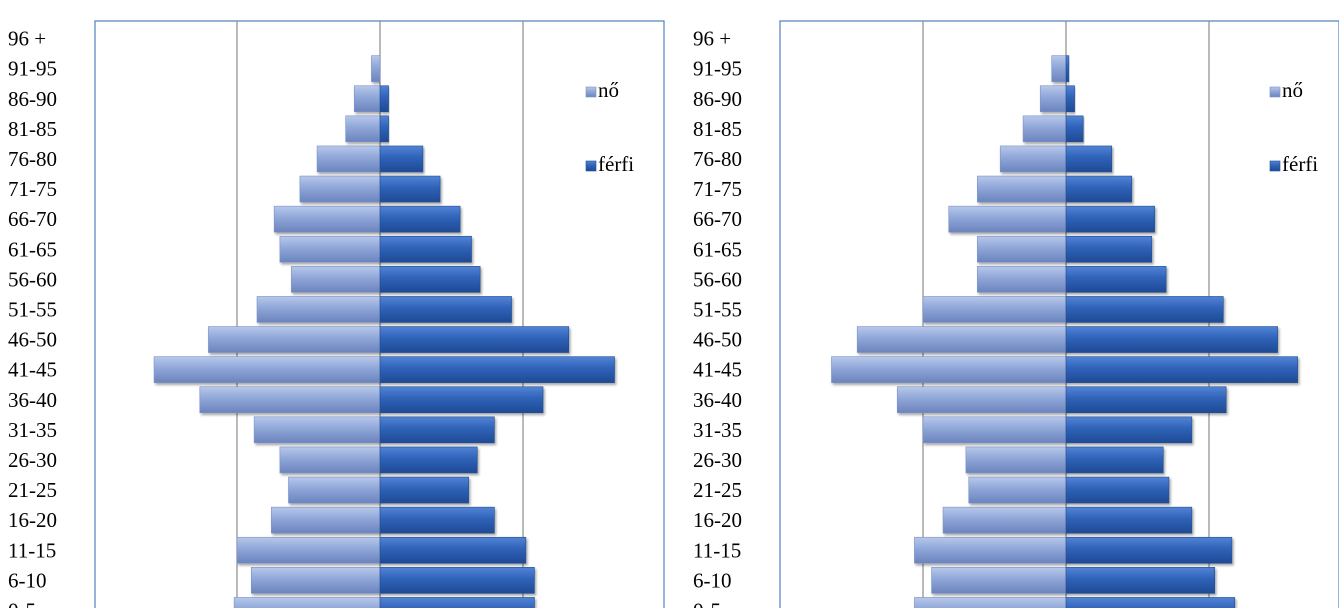 This screenshot has height=608, width=1339. What do you see at coordinates (717, 309) in the screenshot?
I see `category-label: 51-55` at bounding box center [717, 309].